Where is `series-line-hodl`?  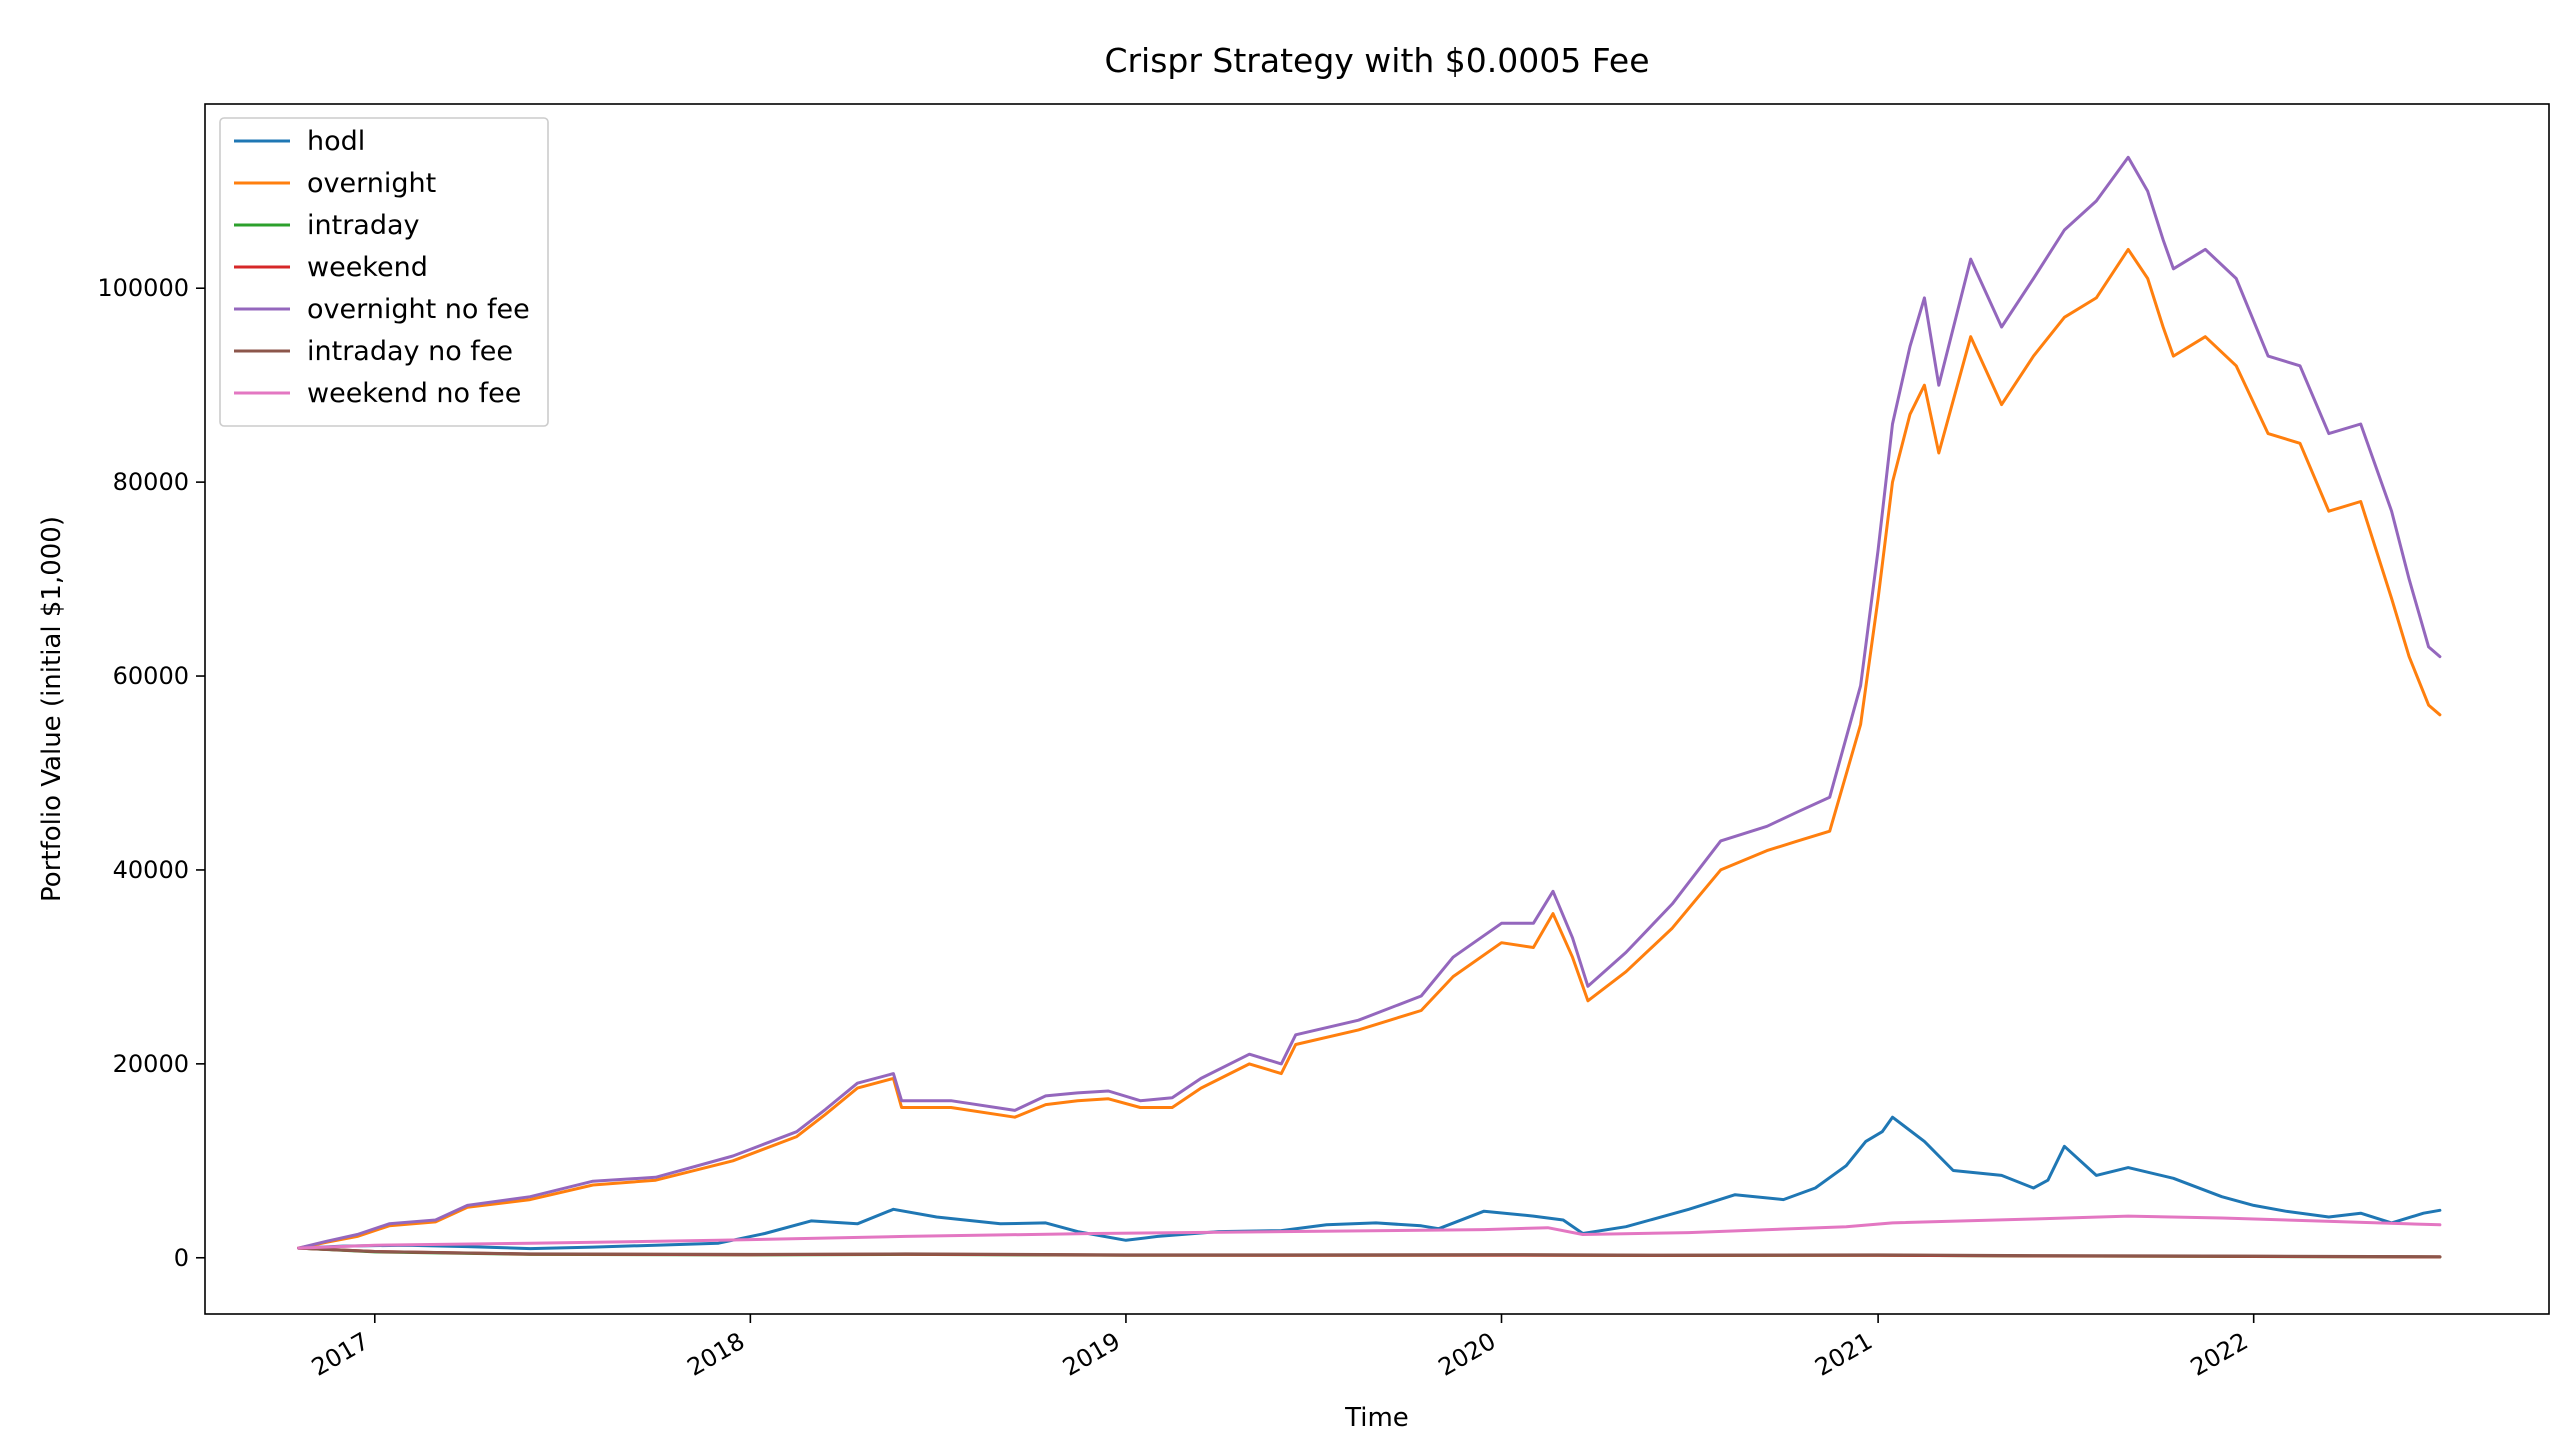
series-line-hodl is located at coordinates (1369, 1183).